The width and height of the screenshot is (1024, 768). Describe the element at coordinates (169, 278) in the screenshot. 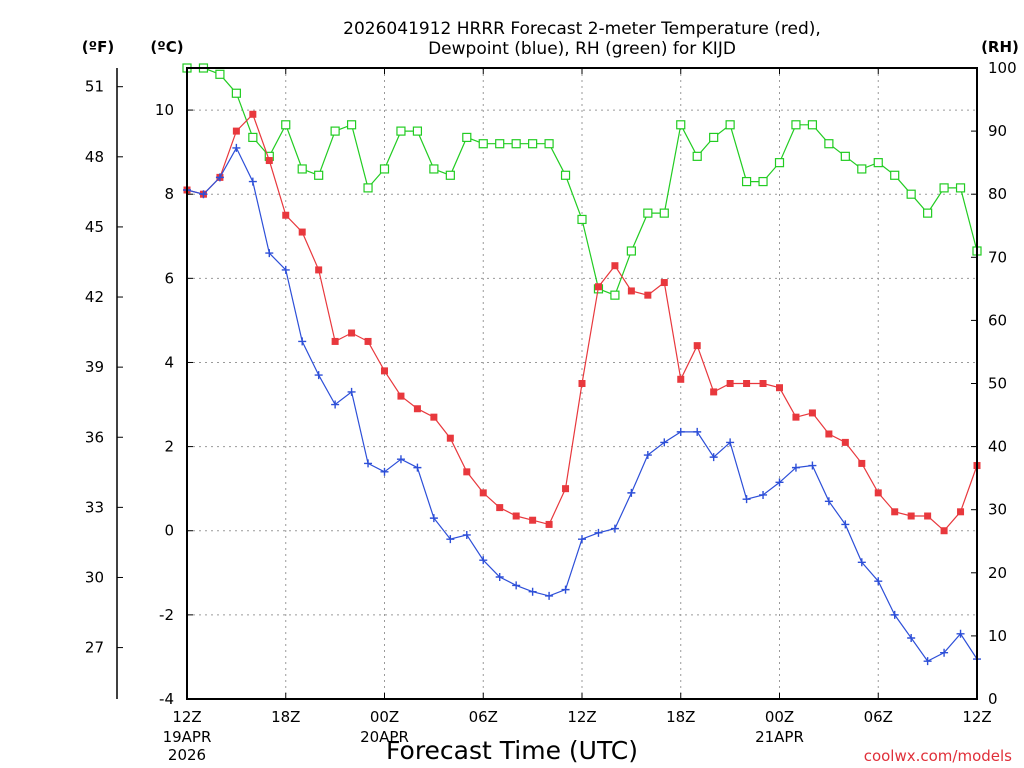

I see `celsius-tick-label: 6` at that location.